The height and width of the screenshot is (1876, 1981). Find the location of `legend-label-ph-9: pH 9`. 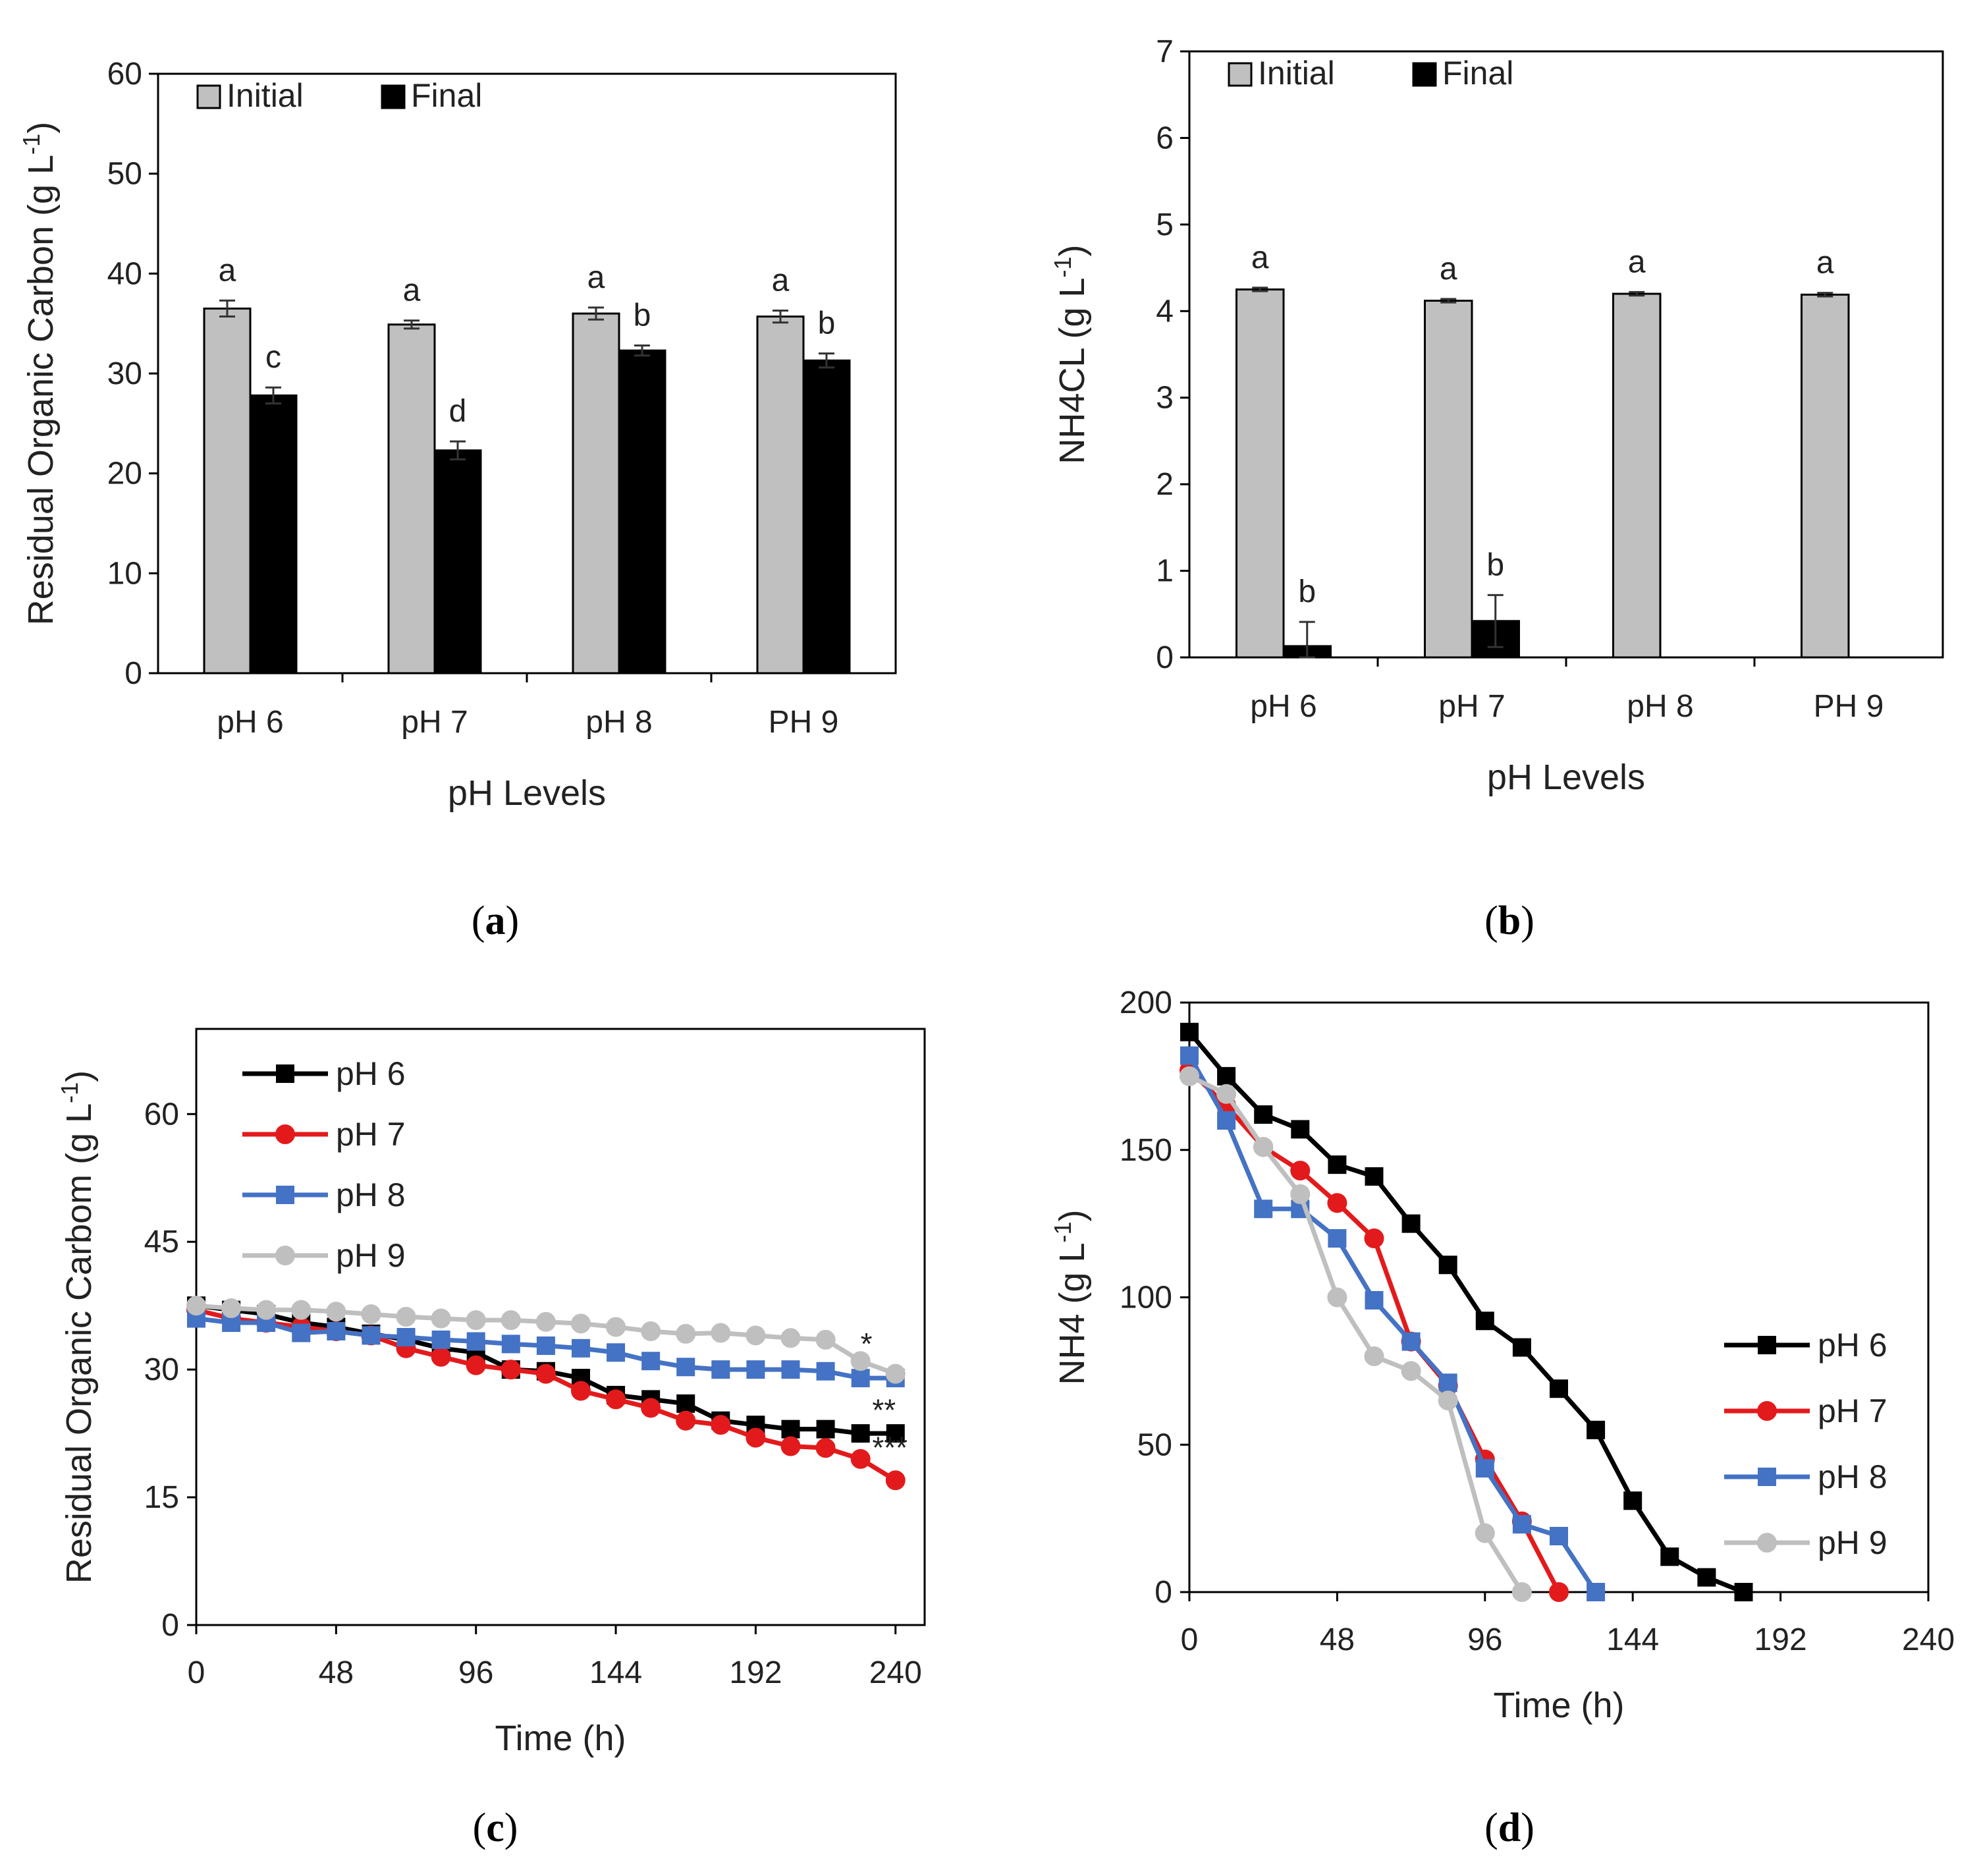

legend-label-ph-9: pH 9 is located at coordinates (371, 1255).